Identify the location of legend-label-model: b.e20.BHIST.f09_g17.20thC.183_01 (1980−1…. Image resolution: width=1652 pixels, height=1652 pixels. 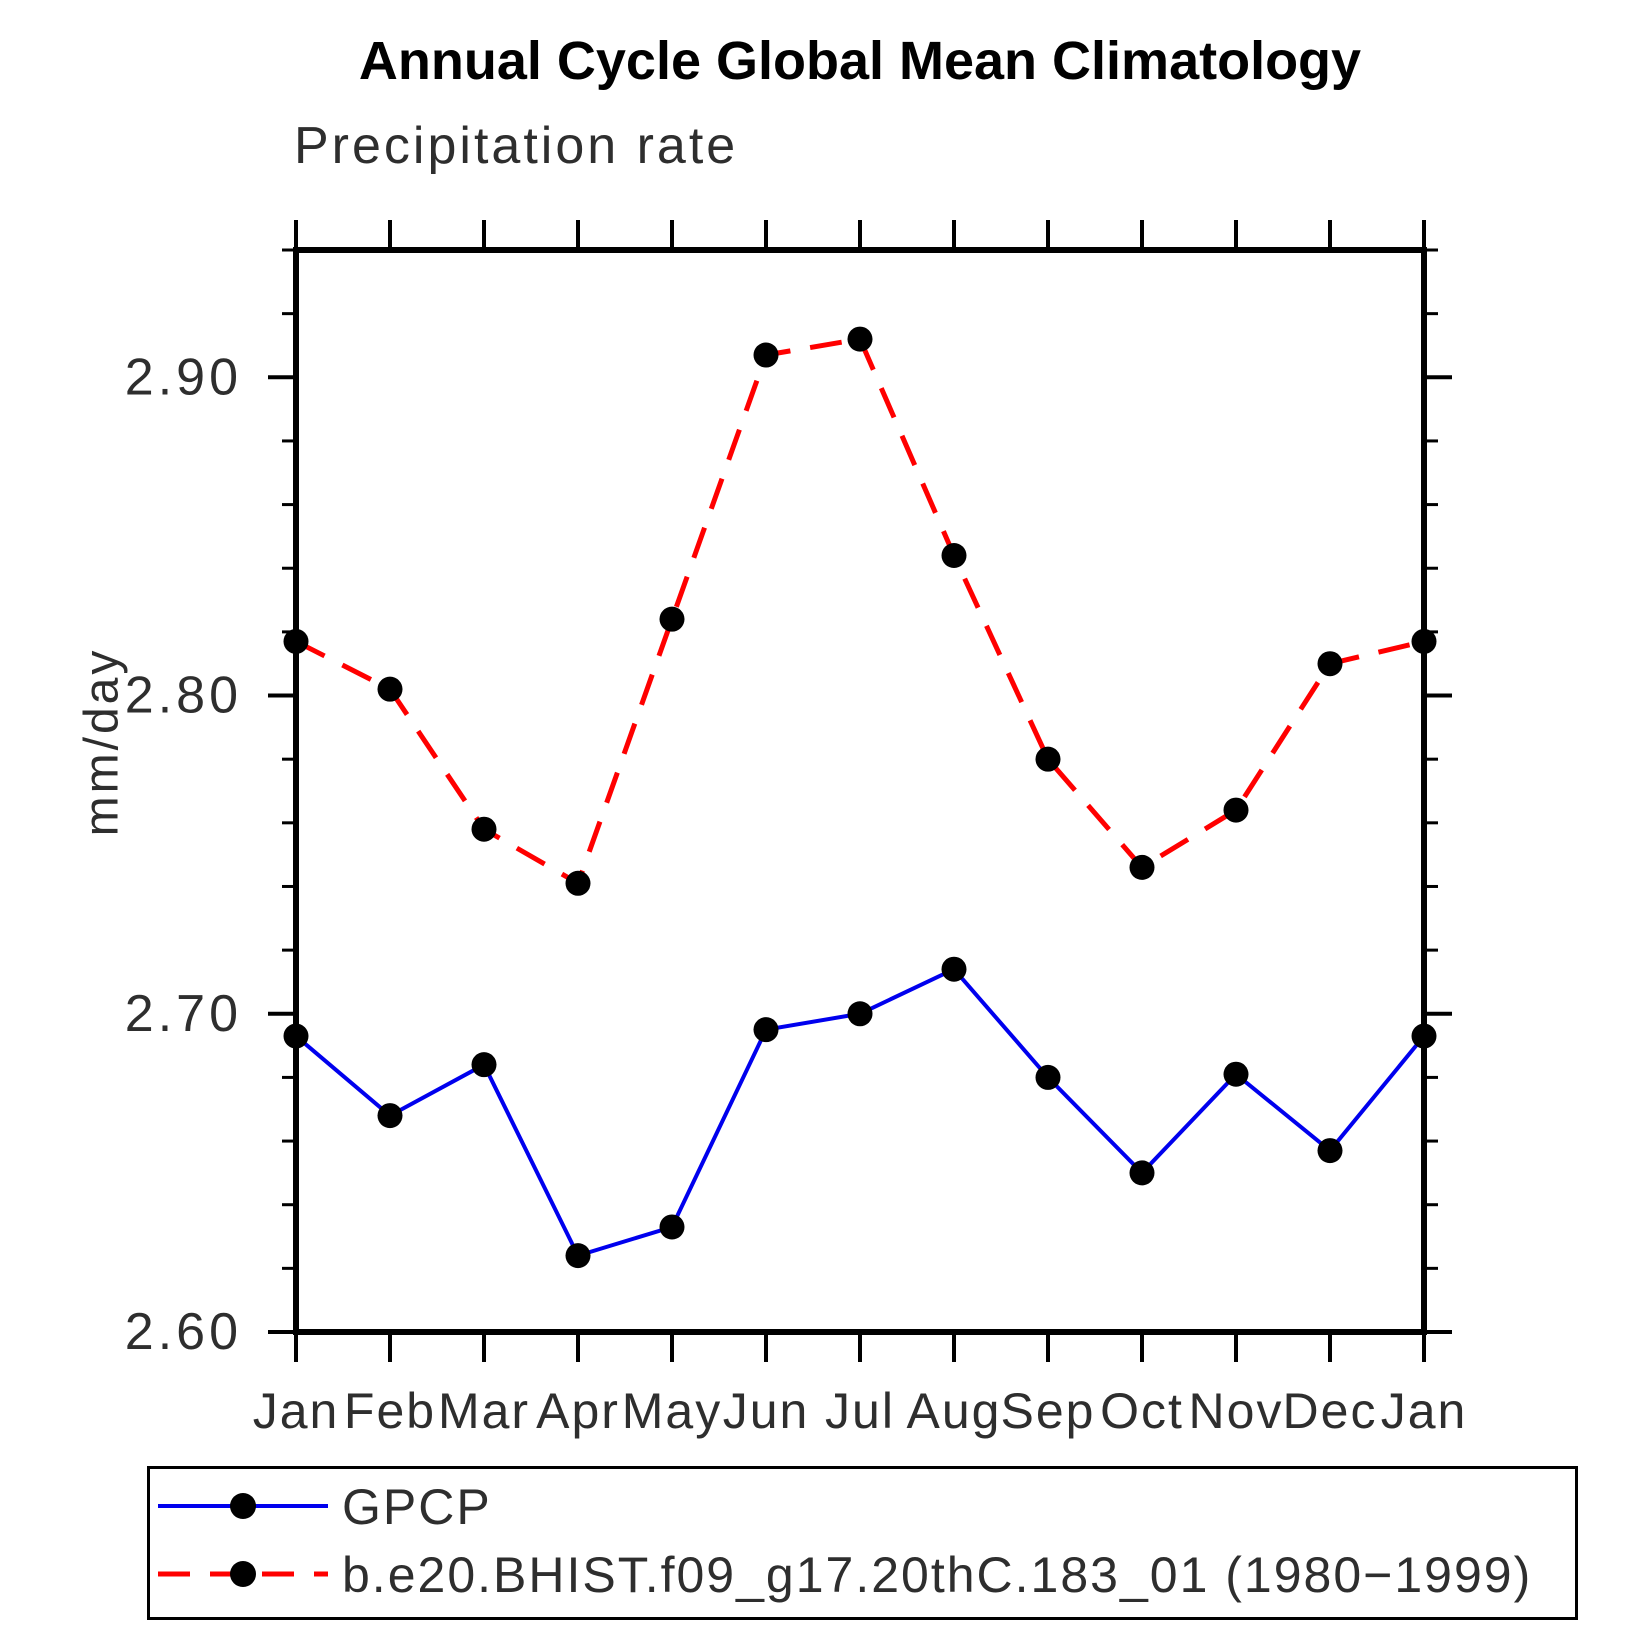
(937, 1575).